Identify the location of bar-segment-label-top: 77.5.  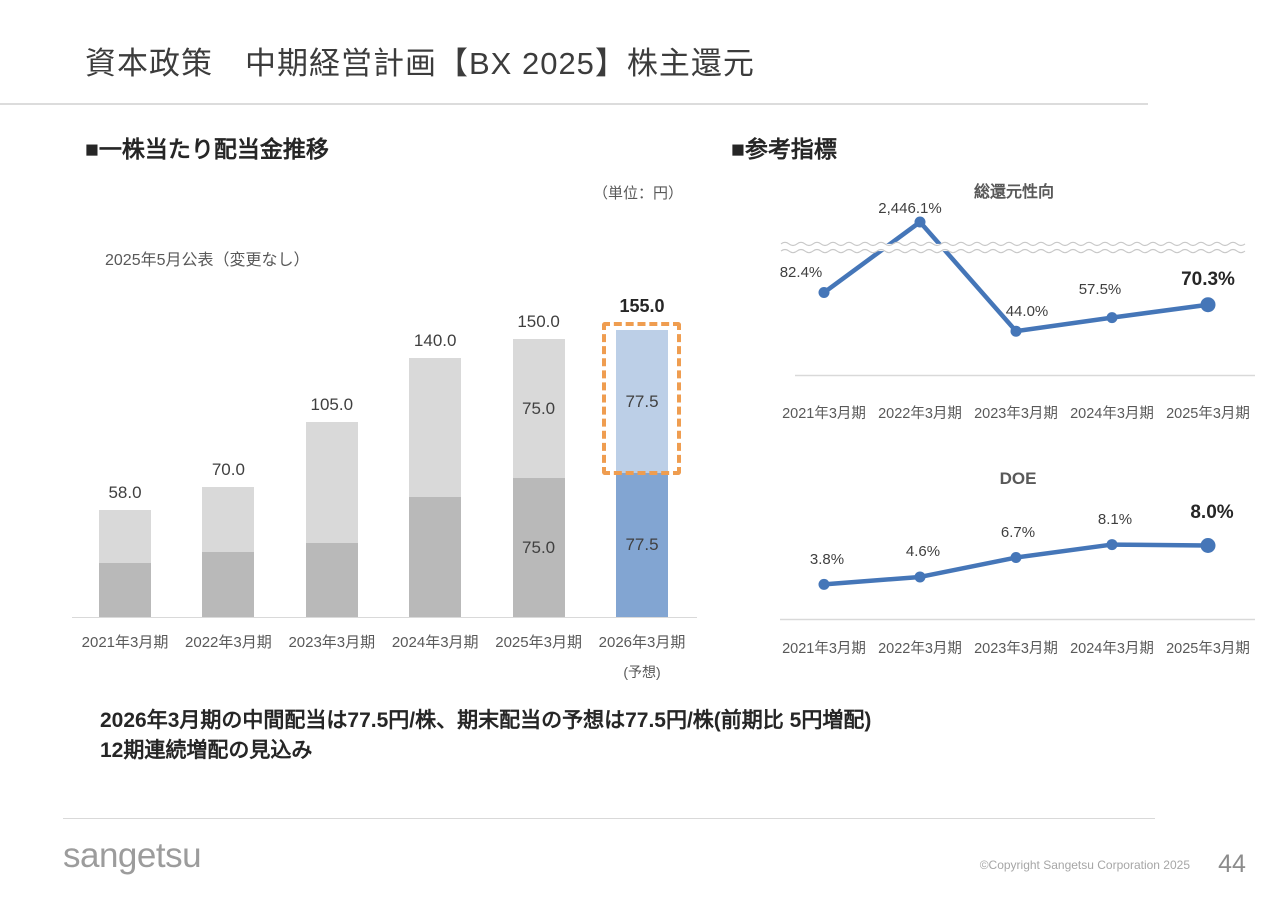
(642, 401).